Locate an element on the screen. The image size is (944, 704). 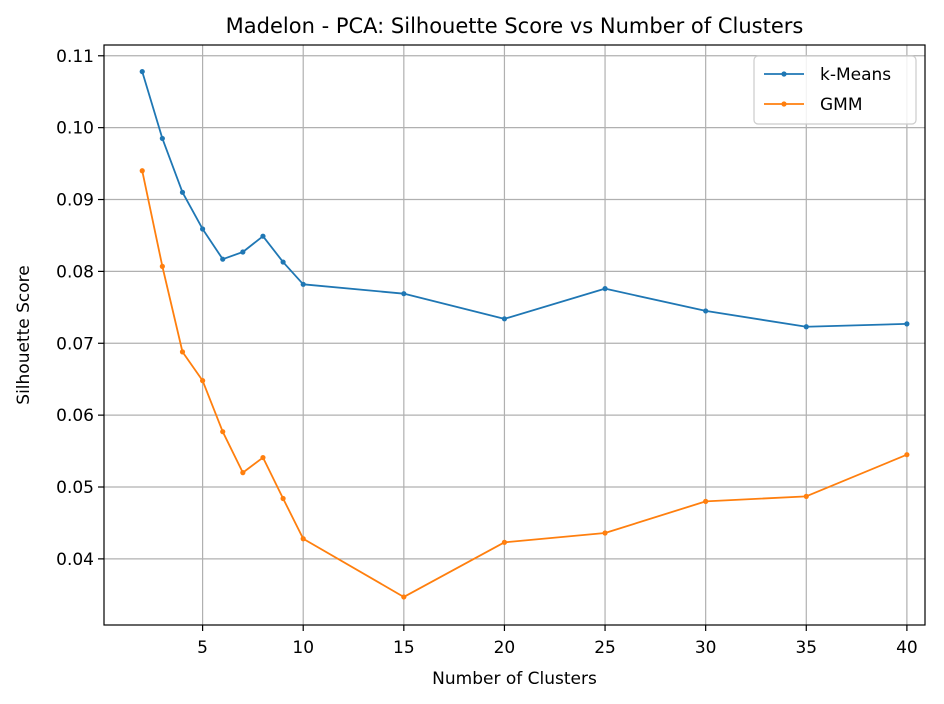
x-axis-label: Number of Clusters is located at coordinates (514, 679).